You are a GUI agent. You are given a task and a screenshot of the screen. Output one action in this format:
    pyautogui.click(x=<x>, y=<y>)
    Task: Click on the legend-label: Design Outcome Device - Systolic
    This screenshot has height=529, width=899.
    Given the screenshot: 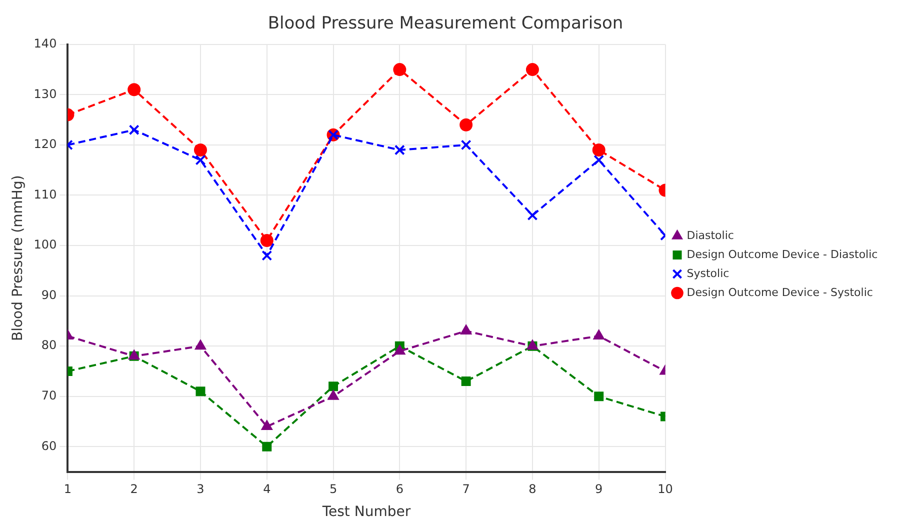 What is the action you would take?
    pyautogui.click(x=779, y=292)
    